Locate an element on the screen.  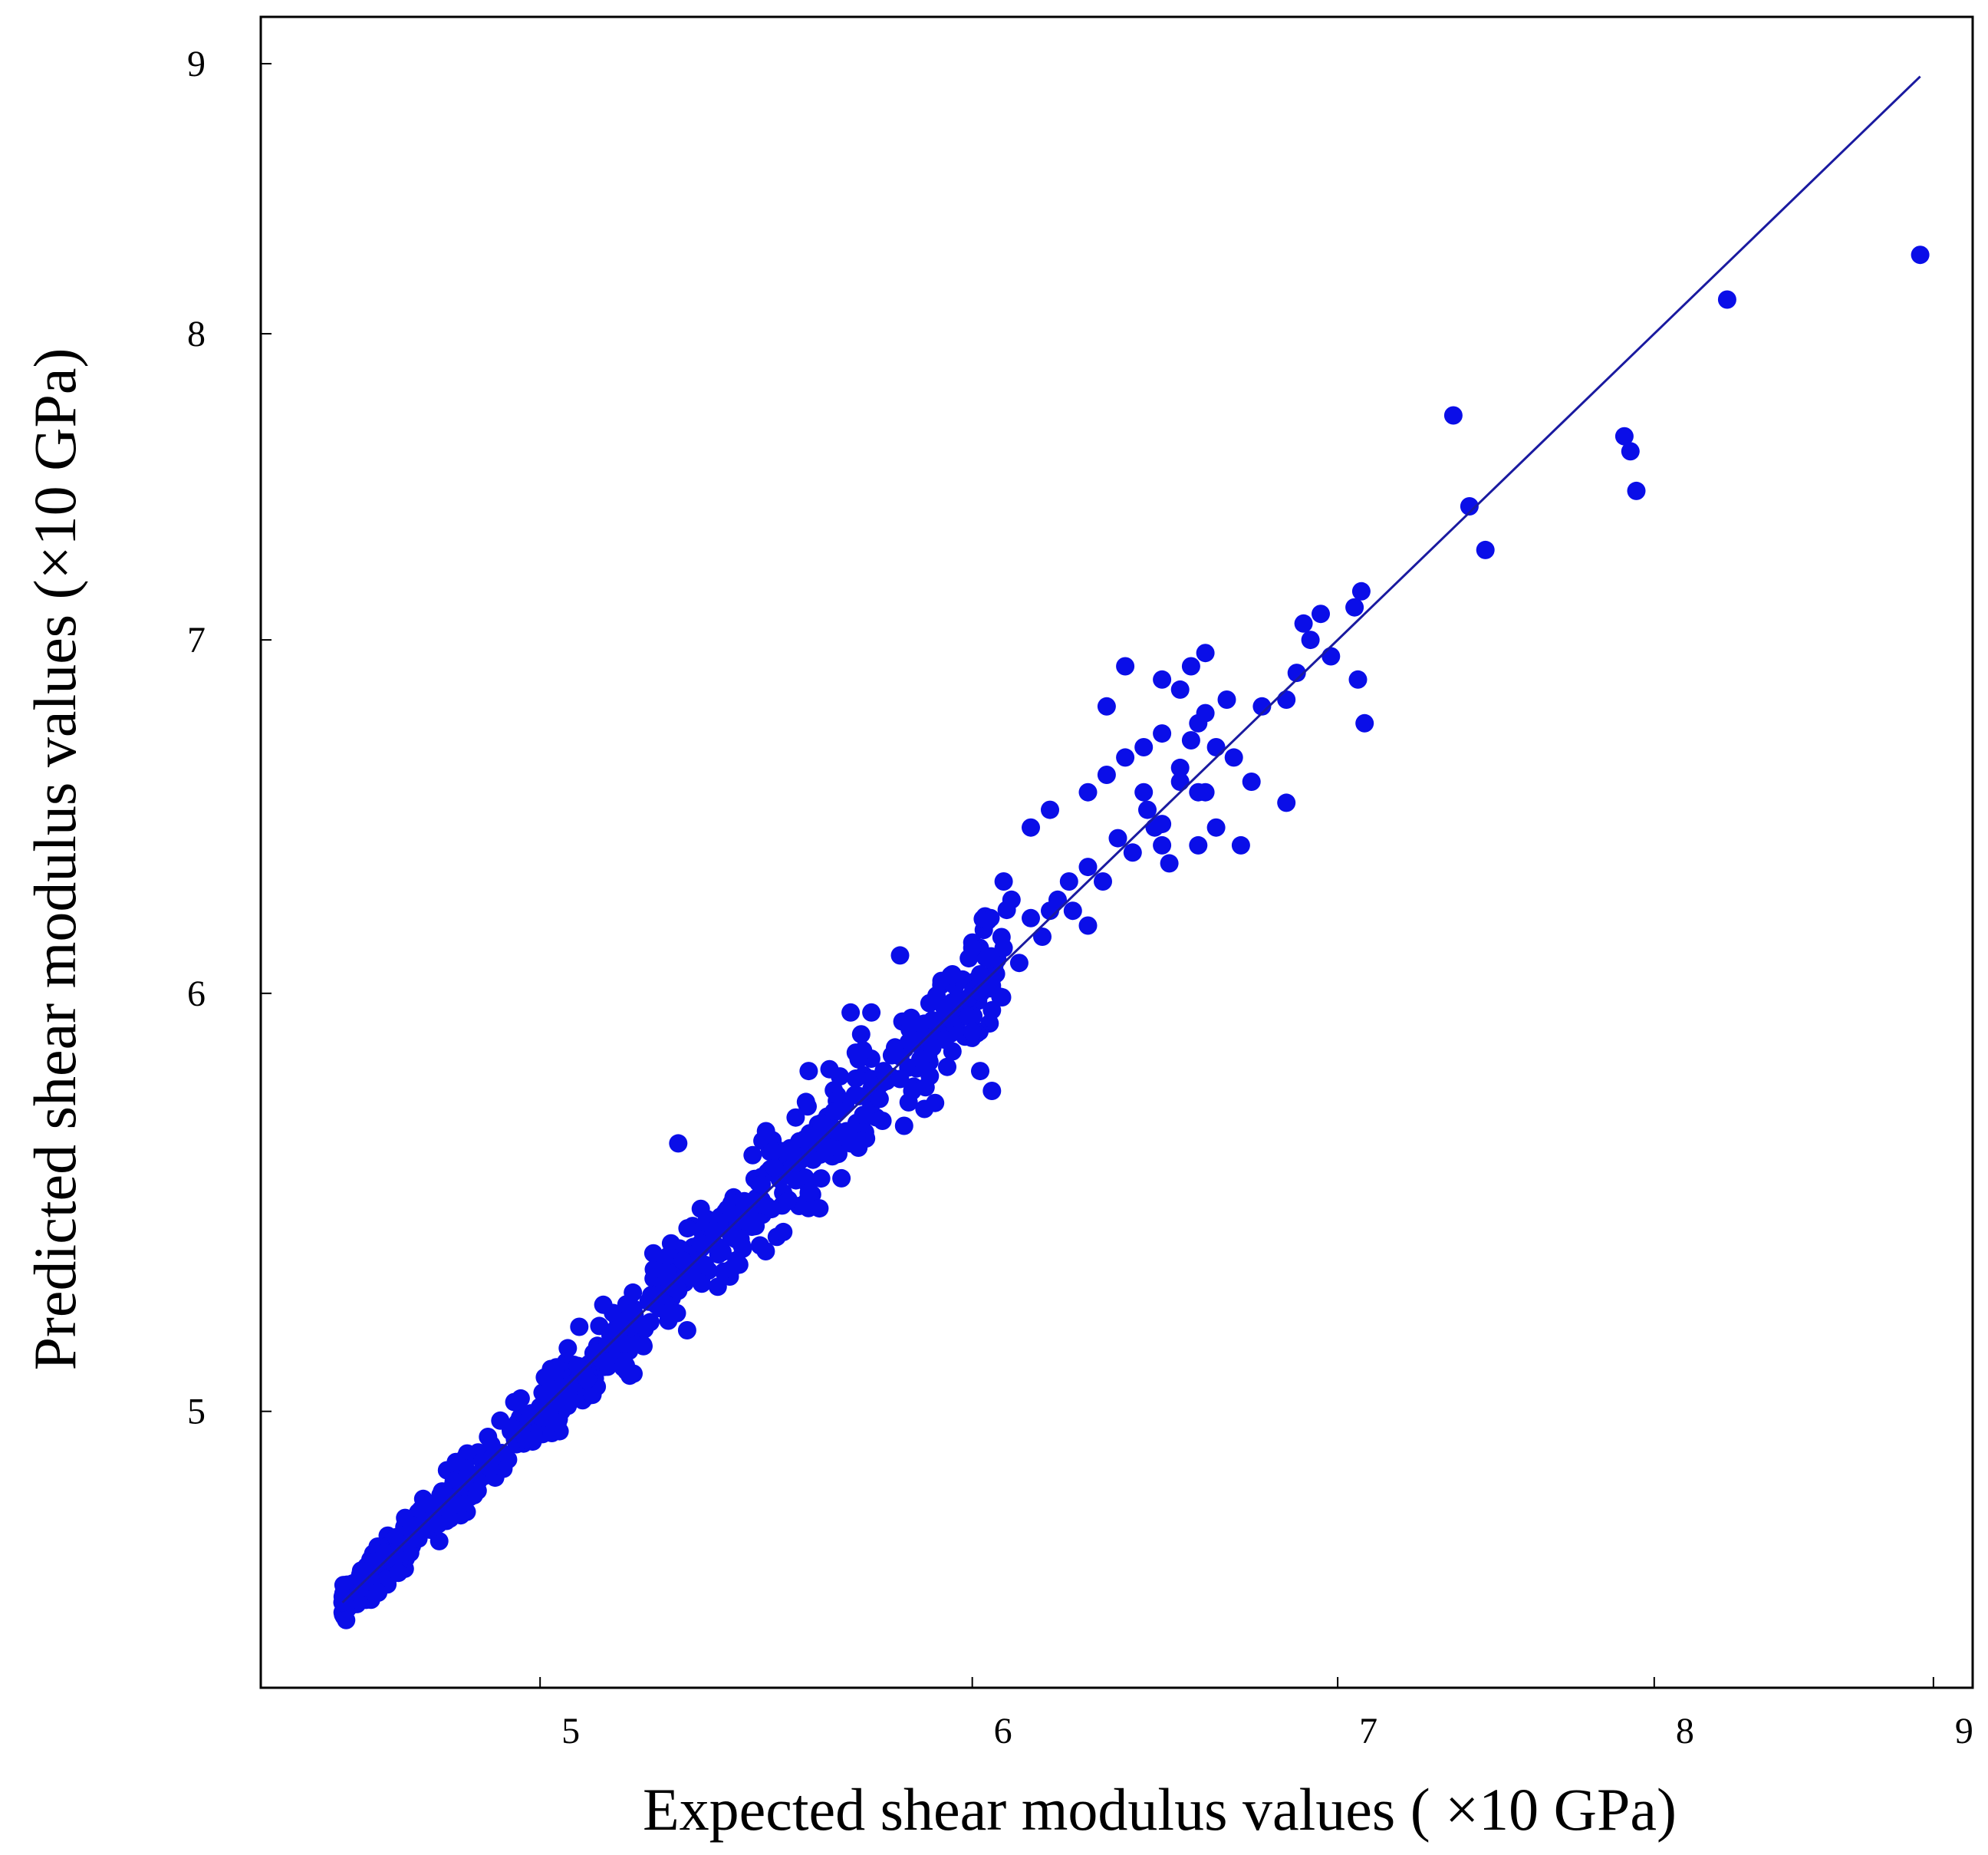
x-tick-label: 5 is located at coordinates (570, 1731).